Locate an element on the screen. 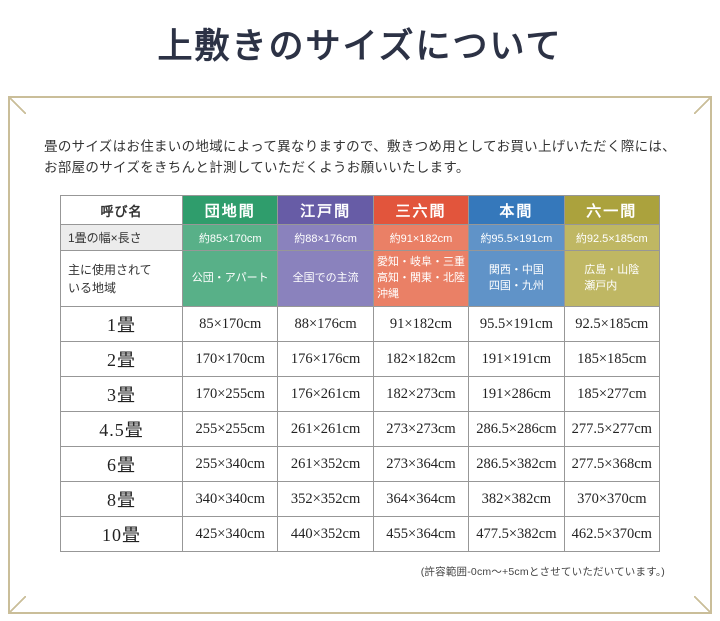 The width and height of the screenshot is (720, 621). size-value-cell: 273×273cm is located at coordinates (421, 429).